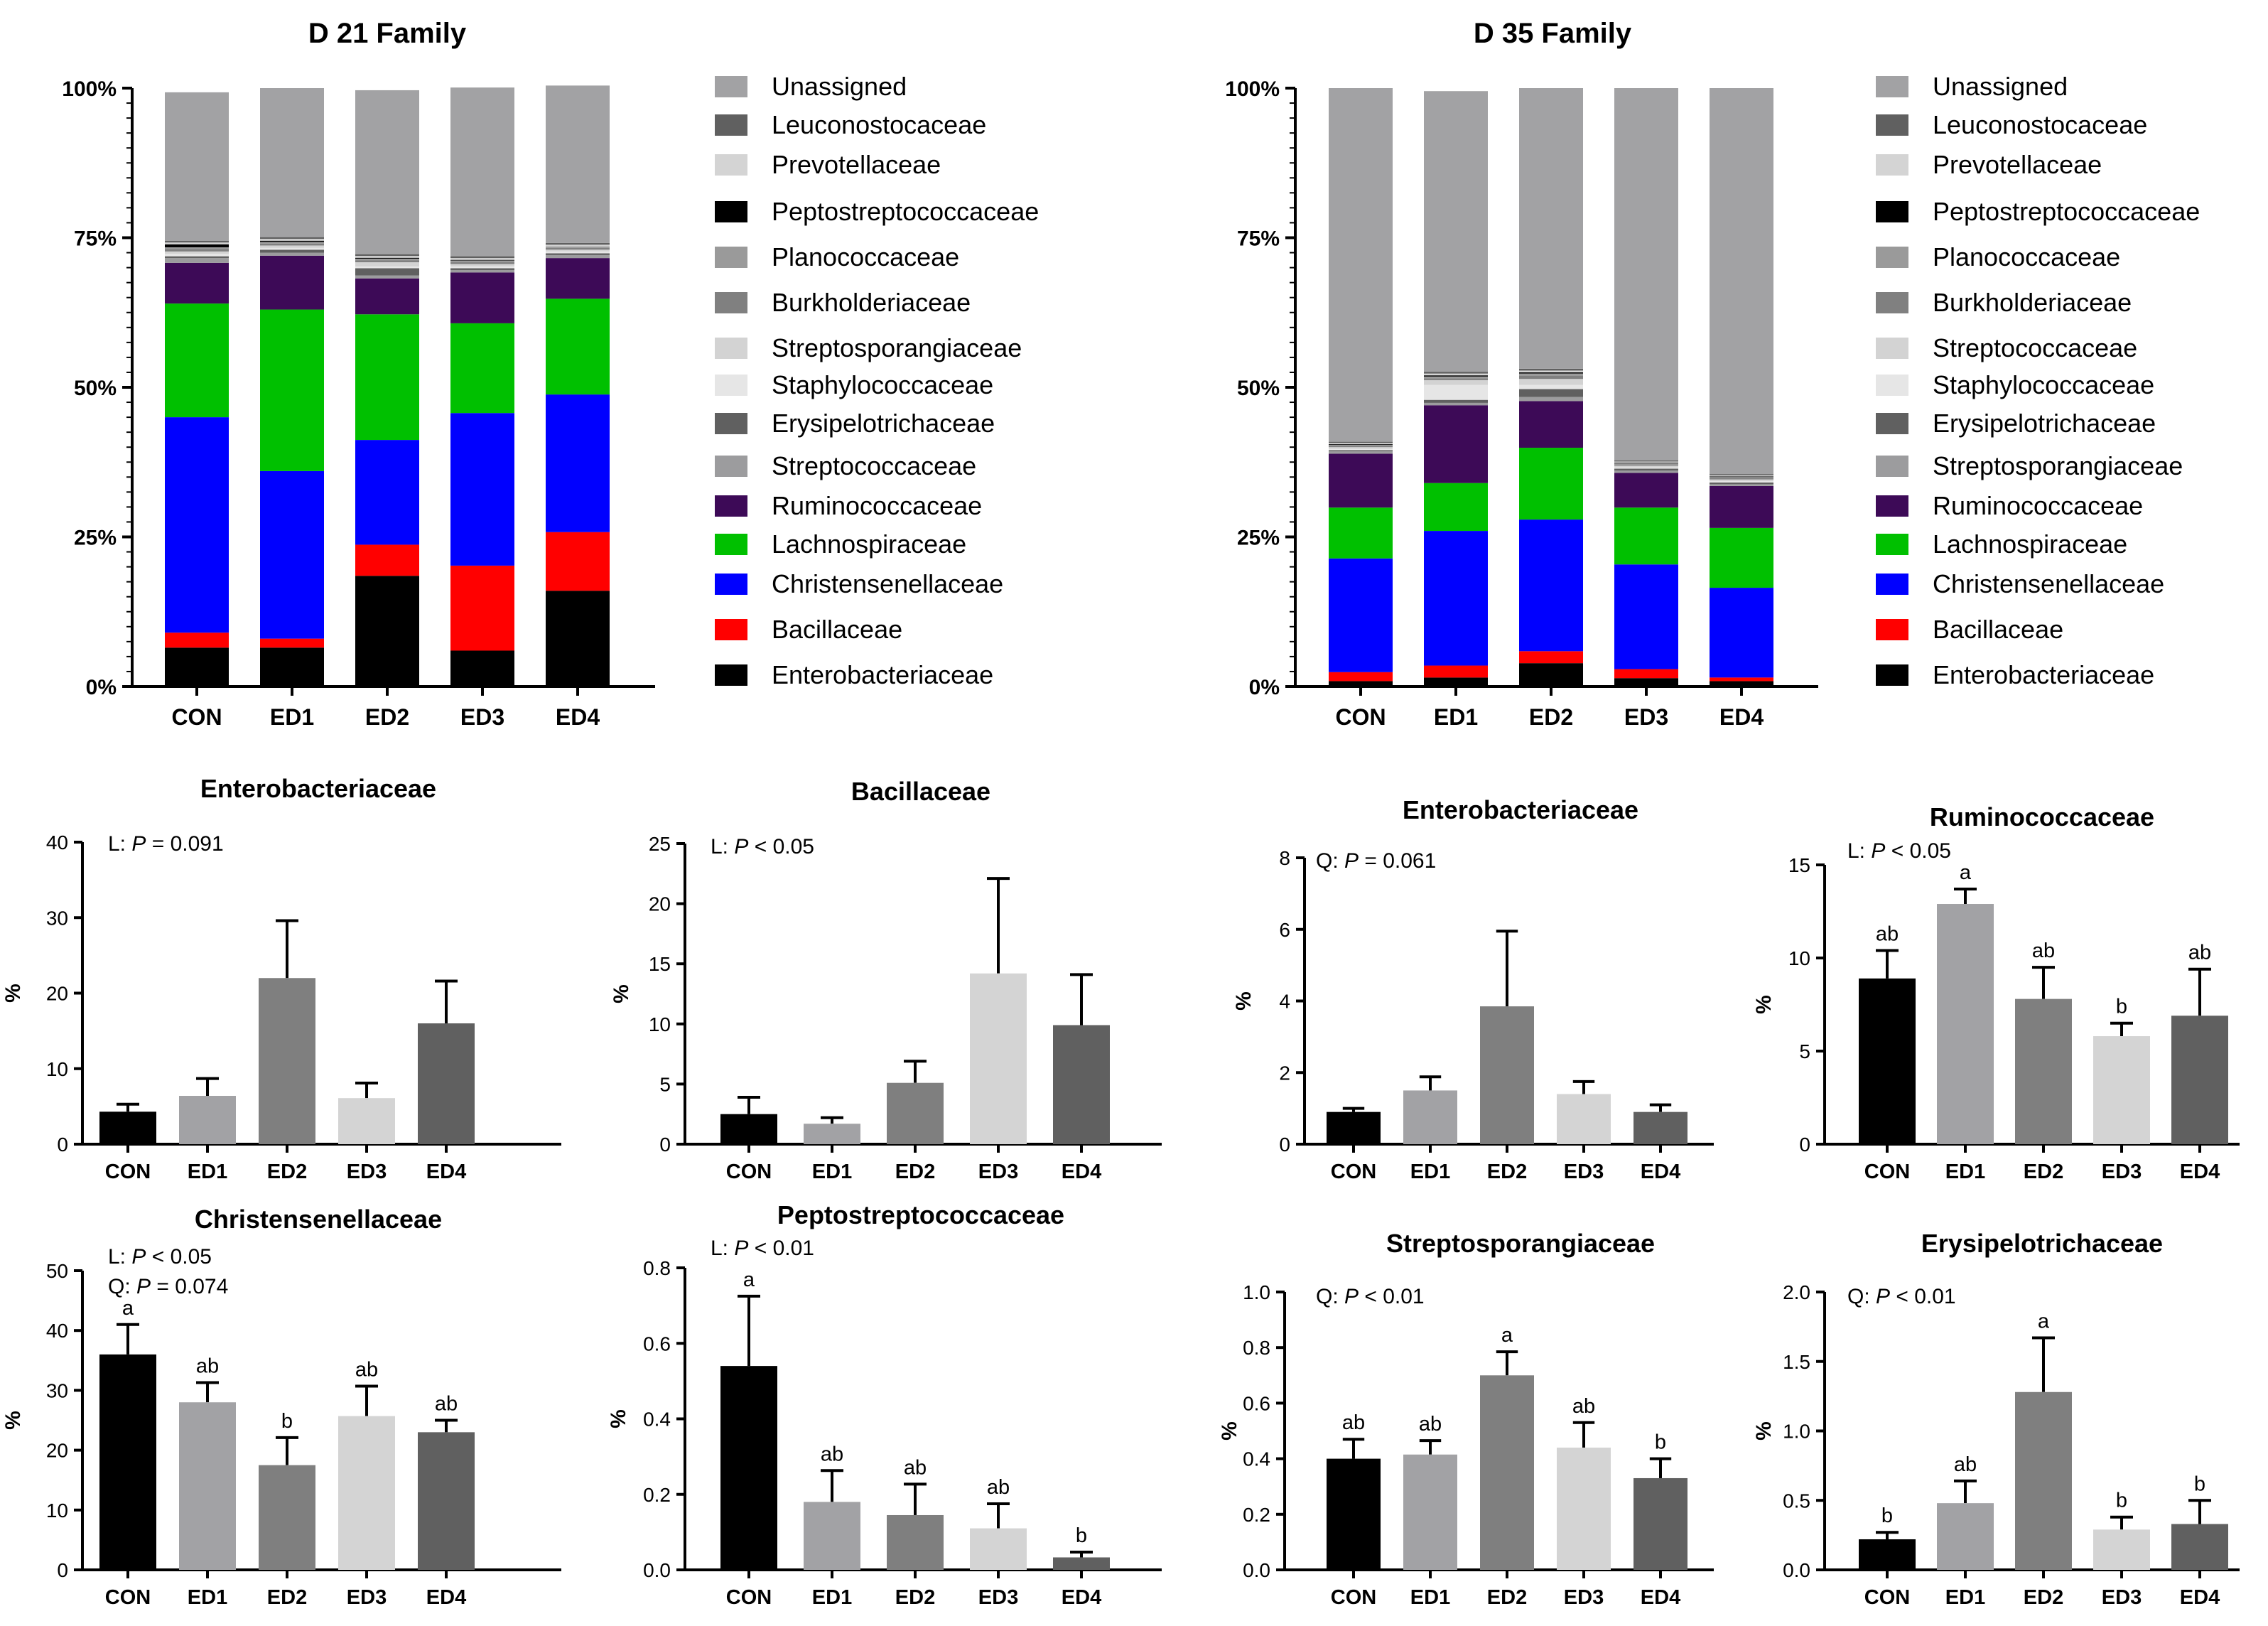 The height and width of the screenshot is (1626, 2268). What do you see at coordinates (1284, 858) in the screenshot?
I see `y-tick-label: 8` at bounding box center [1284, 858].